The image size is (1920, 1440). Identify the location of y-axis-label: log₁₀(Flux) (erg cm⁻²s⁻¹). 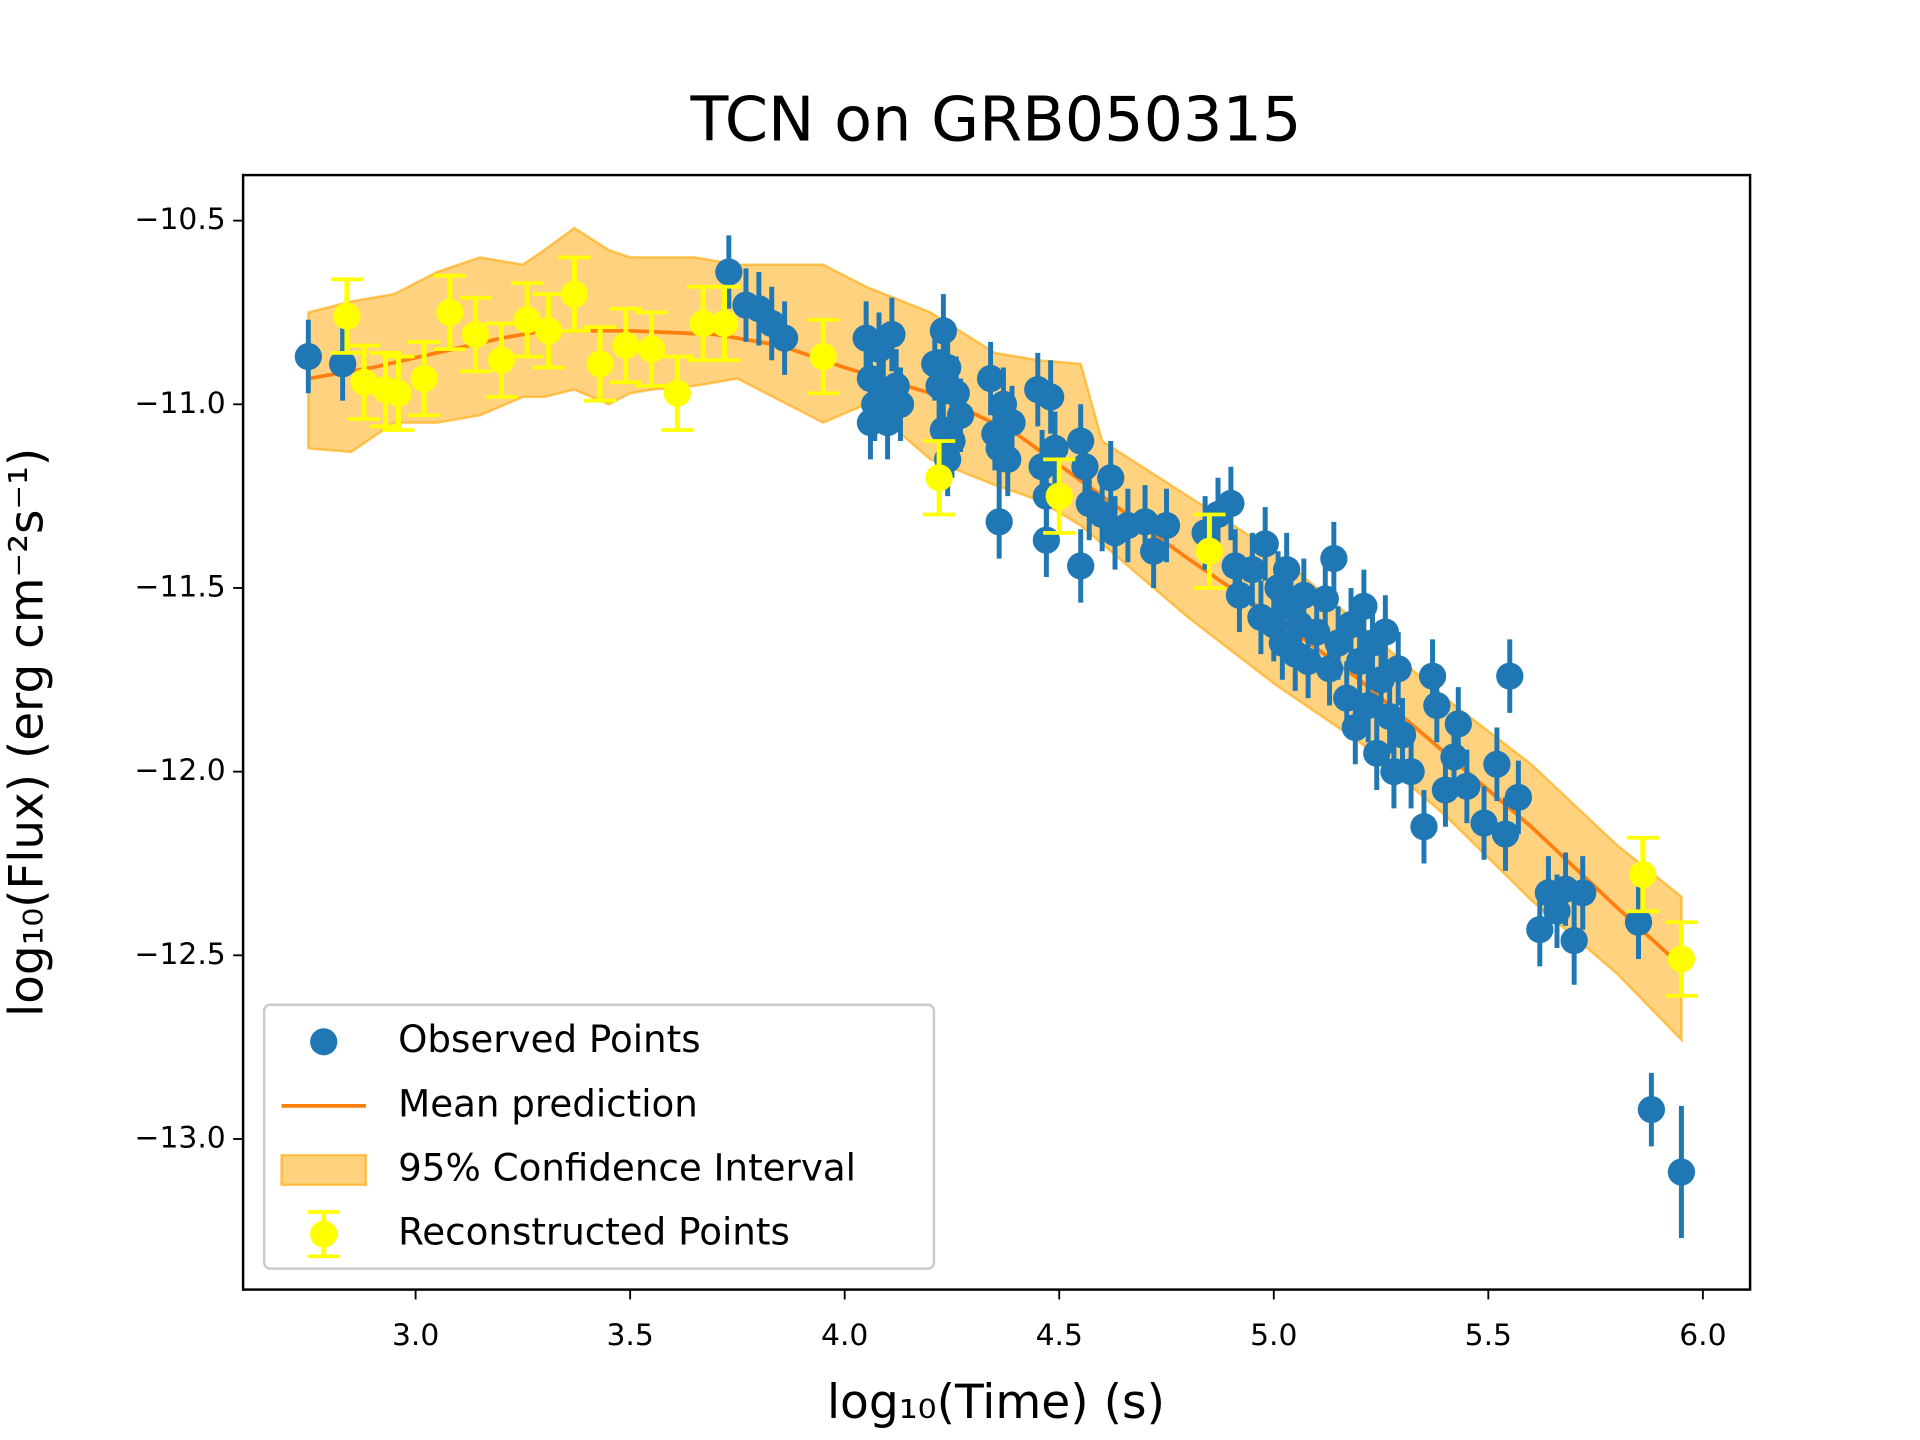
(27, 732).